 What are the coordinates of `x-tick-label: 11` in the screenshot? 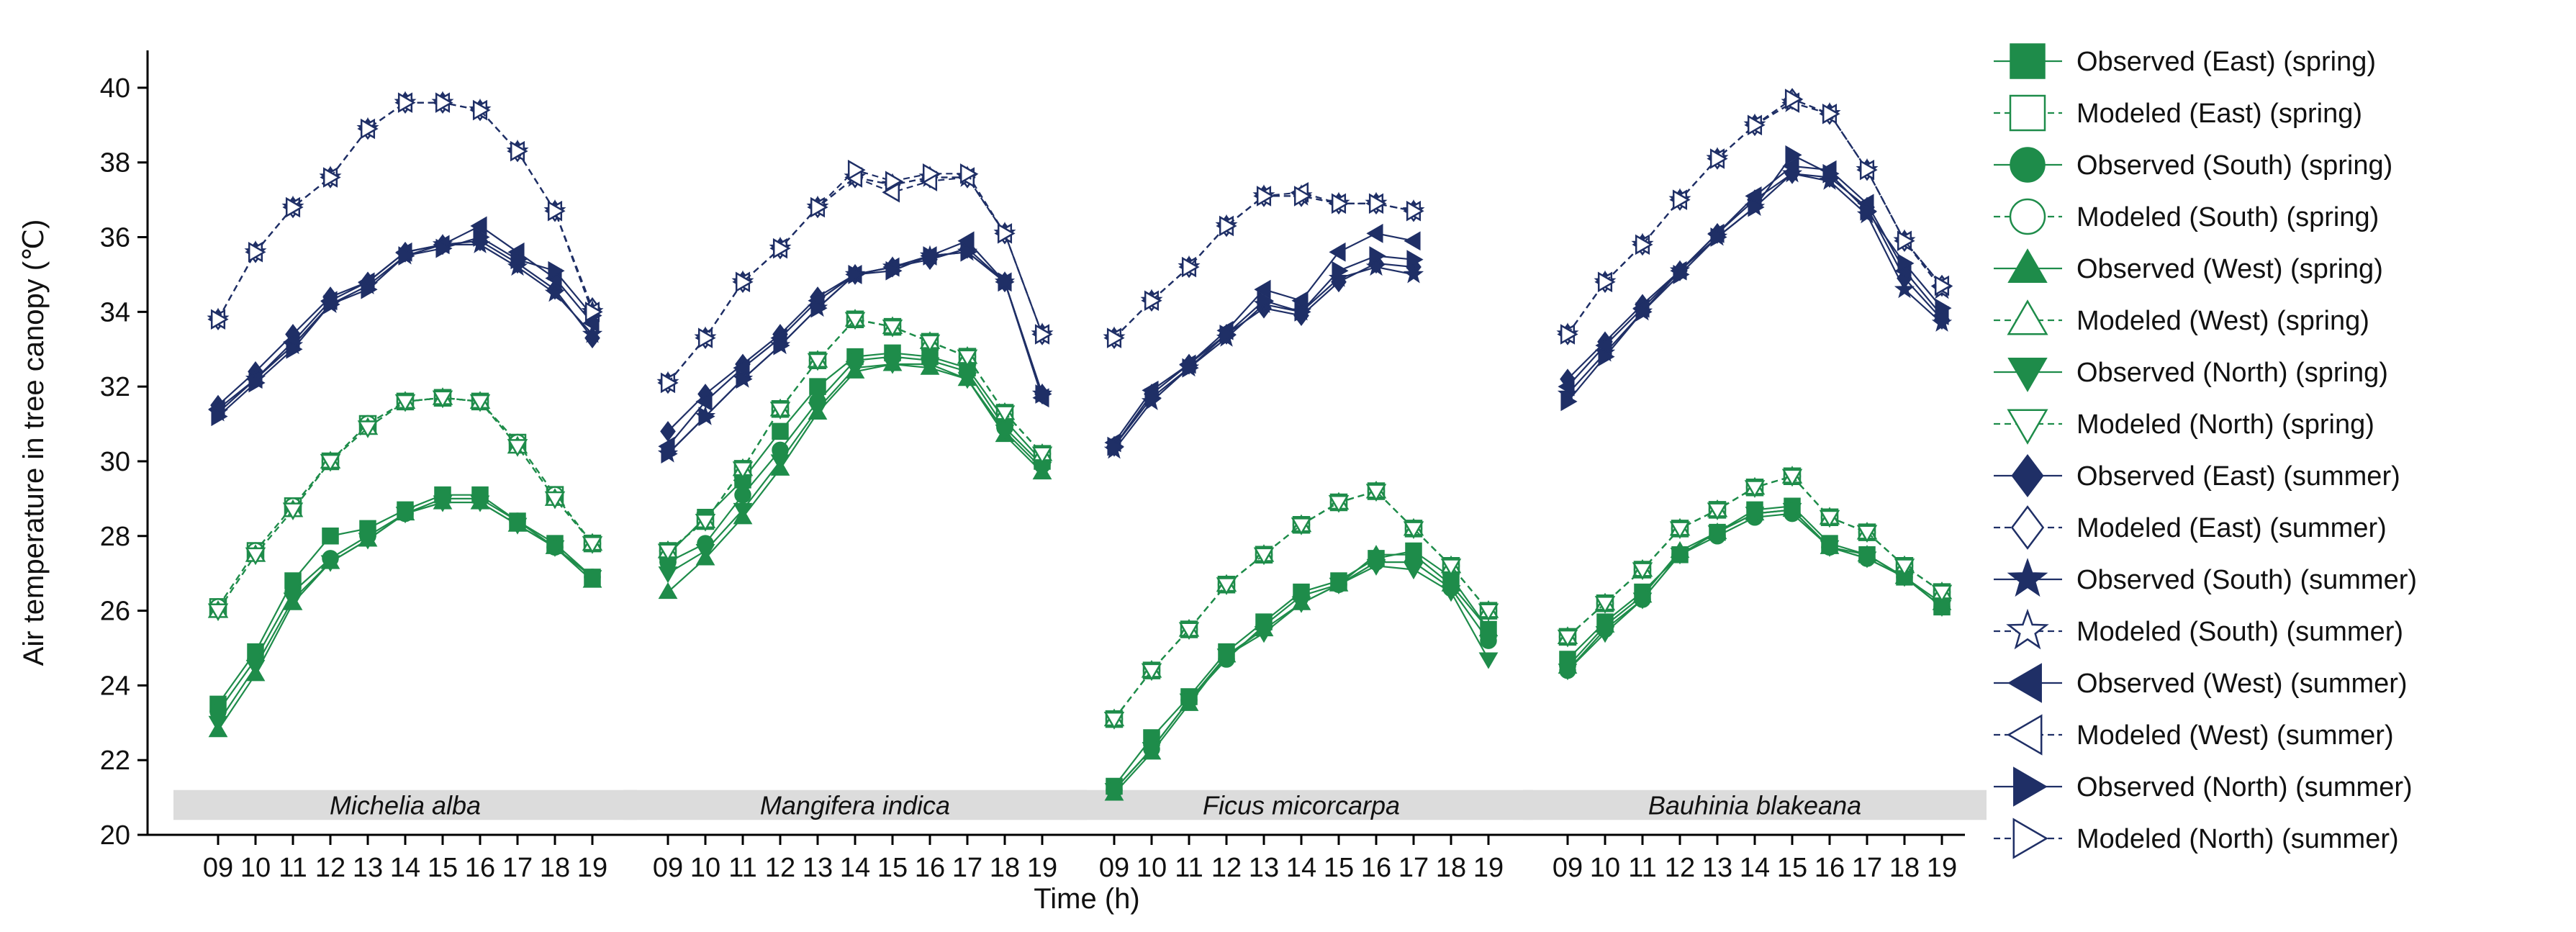 It's located at (742, 868).